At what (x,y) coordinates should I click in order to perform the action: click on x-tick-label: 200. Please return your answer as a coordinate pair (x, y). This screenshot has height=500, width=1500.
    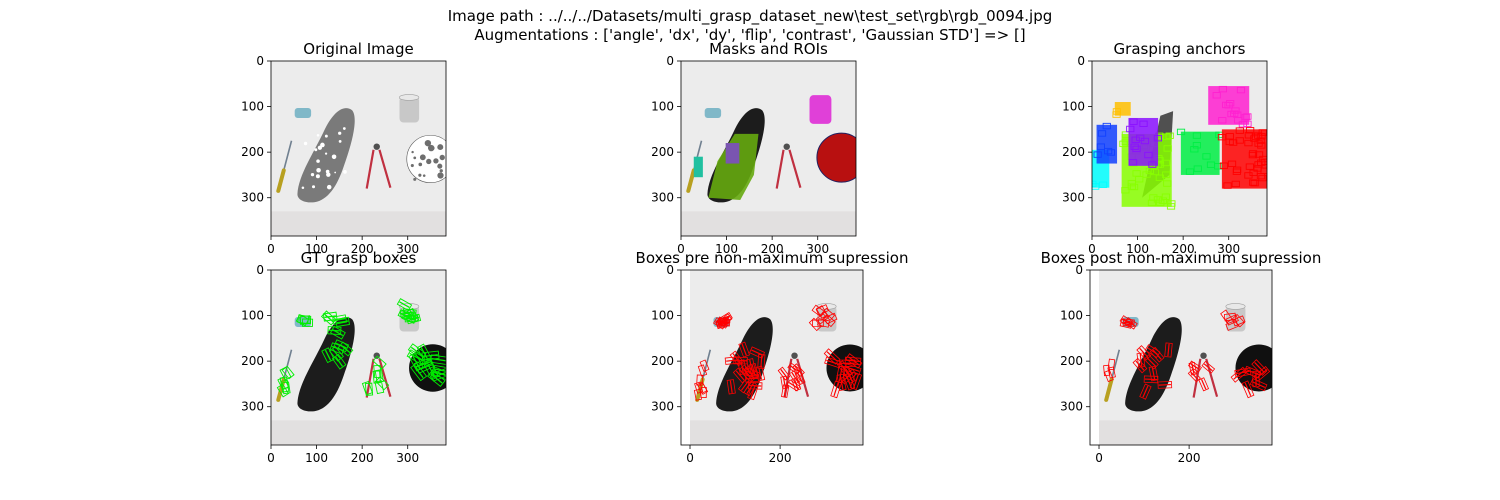
    Looking at the image, I should click on (772, 249).